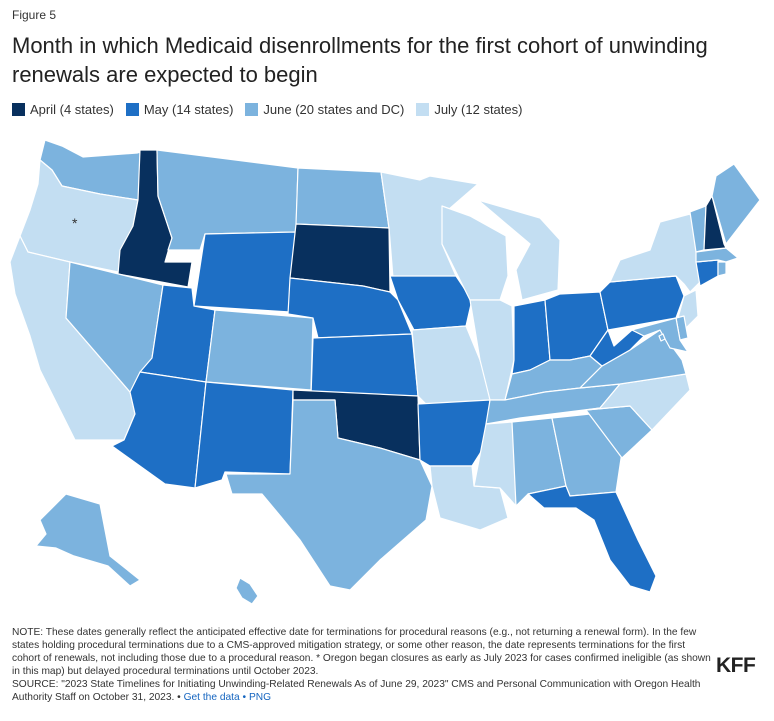  I want to click on get-data-link: Get the data, so click(211, 697).